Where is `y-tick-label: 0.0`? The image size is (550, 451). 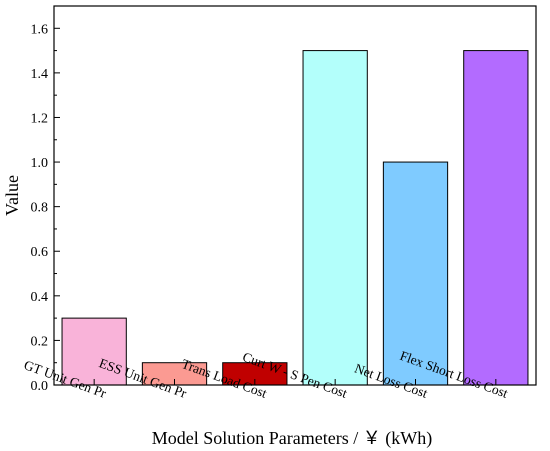
y-tick-label: 0.0 is located at coordinates (40, 386).